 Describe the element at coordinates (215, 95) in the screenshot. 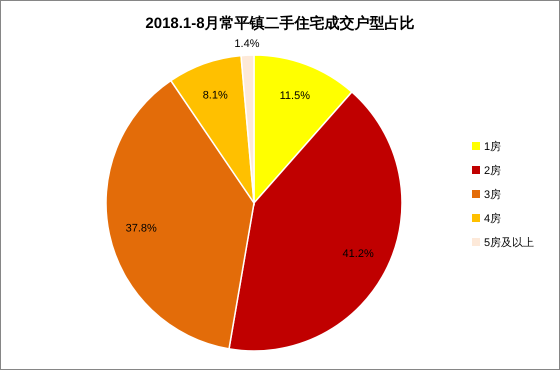

I see `data-label: 8.1%` at that location.